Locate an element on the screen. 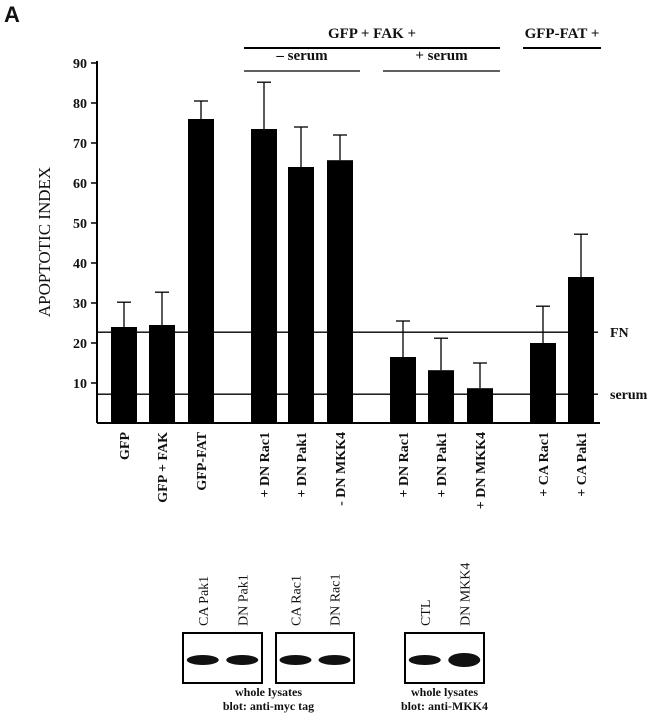  x-tick-label: + DN MKK4 is located at coordinates (481, 470).